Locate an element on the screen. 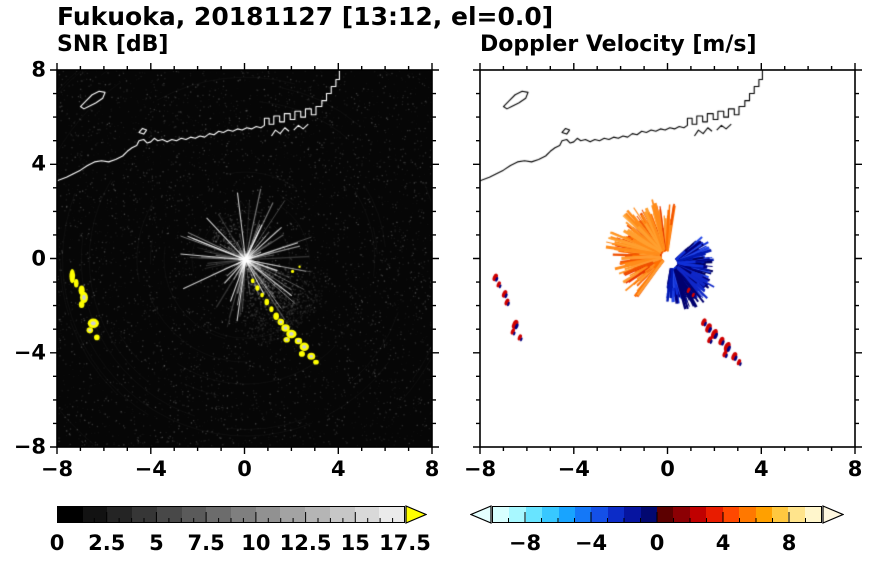  snr-y-tick-label: 8 is located at coordinates (38, 69).